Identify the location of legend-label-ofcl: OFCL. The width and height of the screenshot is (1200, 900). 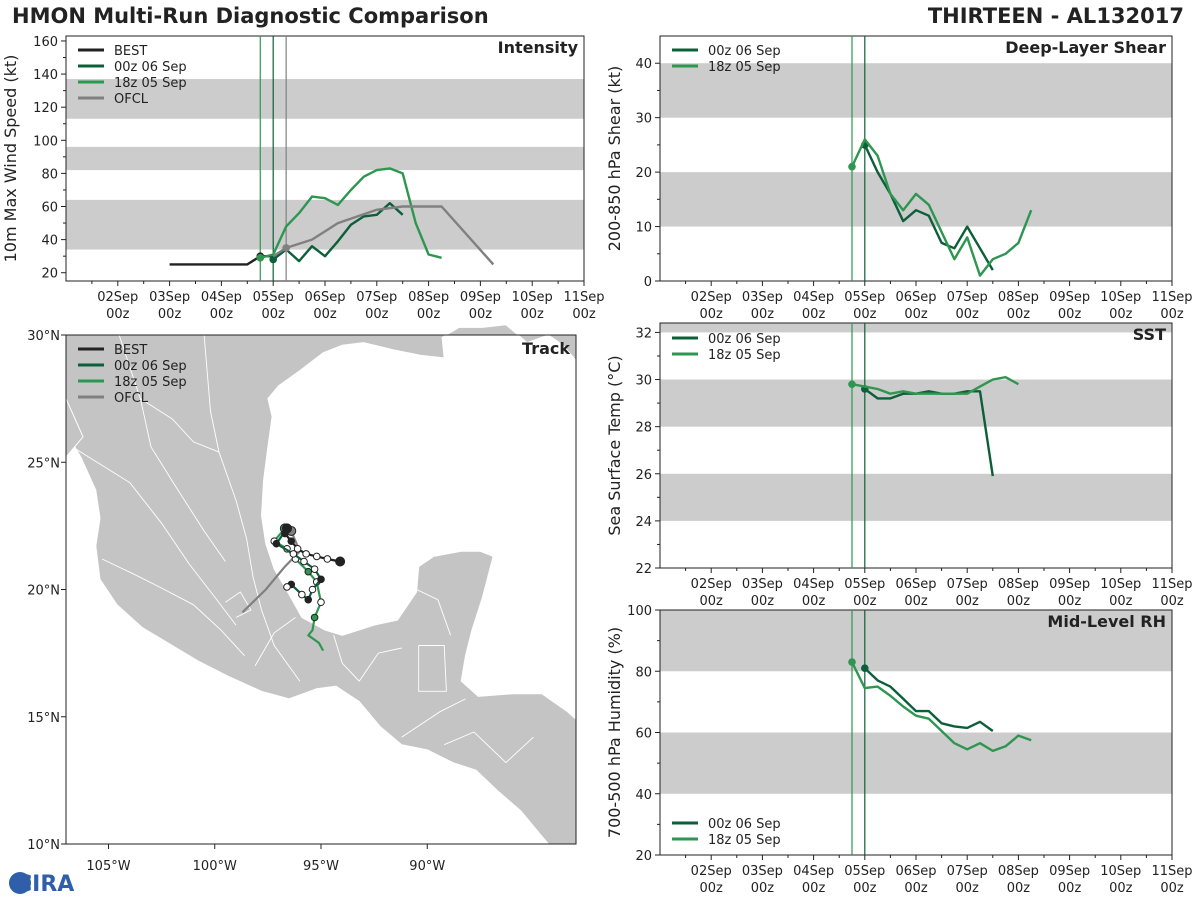
(131, 398).